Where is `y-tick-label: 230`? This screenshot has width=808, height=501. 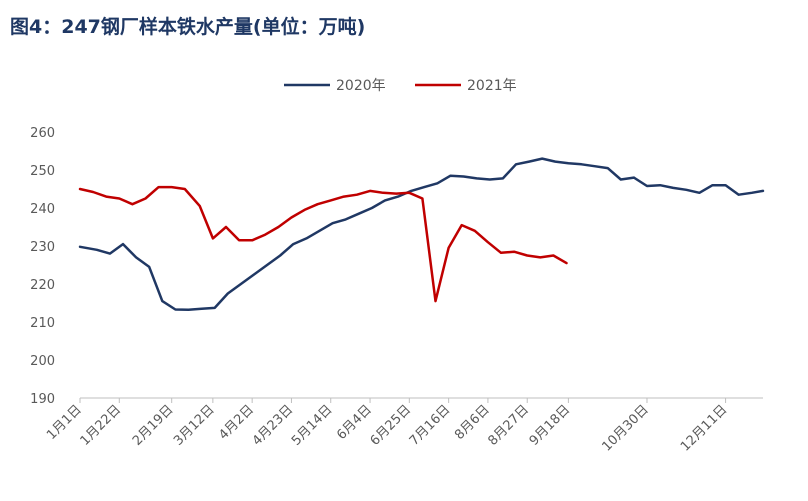 y-tick-label: 230 is located at coordinates (42, 247).